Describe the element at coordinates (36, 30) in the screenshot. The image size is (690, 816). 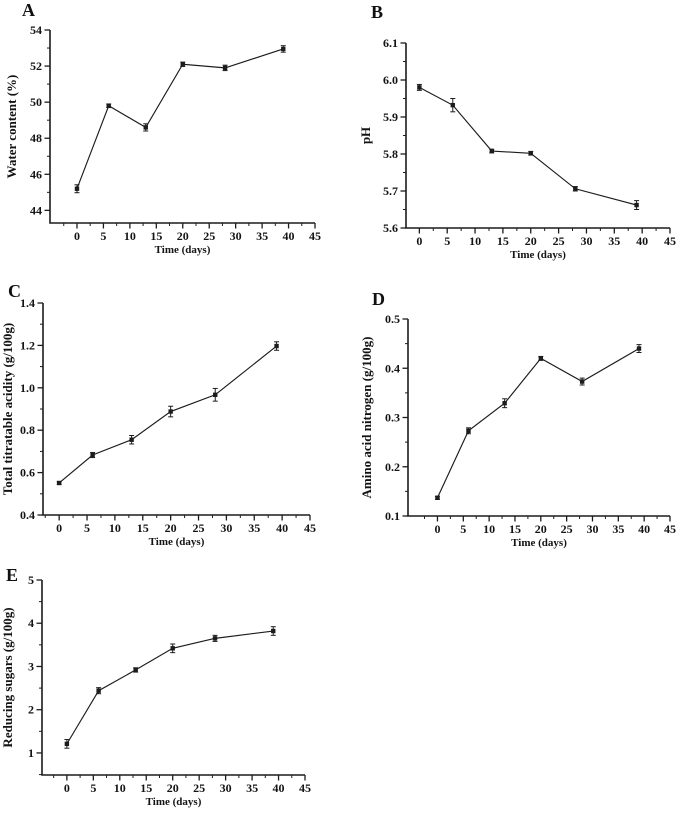
I see `y-tick-label: 54` at that location.